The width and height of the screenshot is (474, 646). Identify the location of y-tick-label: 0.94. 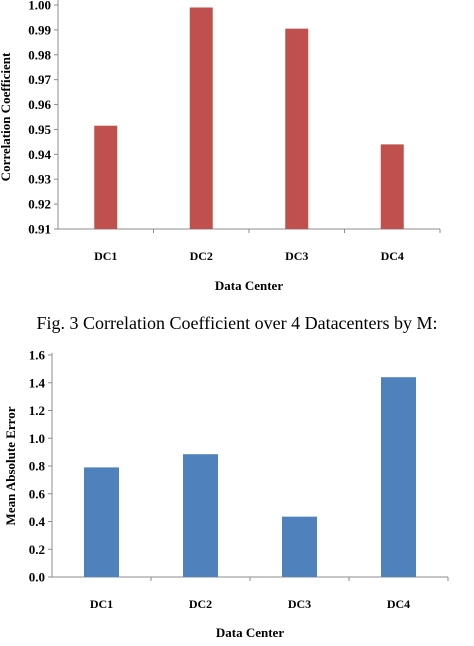
(39, 154).